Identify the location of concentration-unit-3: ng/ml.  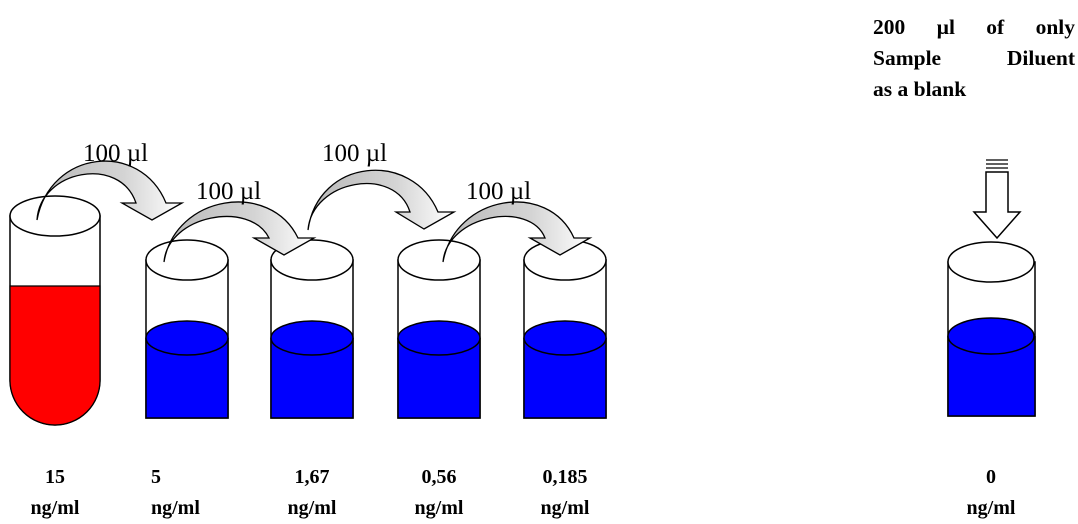
(312, 508).